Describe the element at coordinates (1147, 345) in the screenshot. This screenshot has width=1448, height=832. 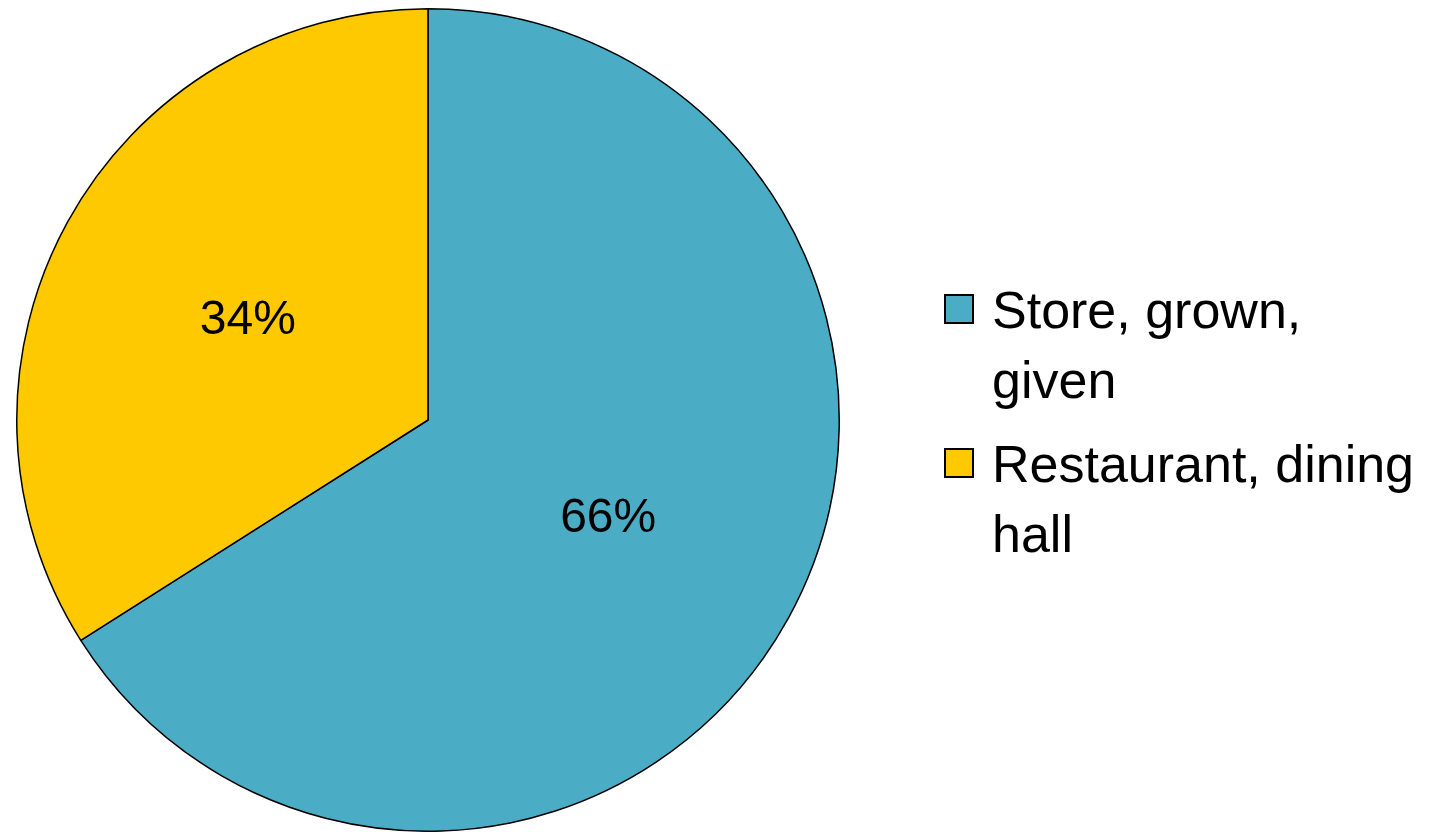
I see `legend-label: Store, grown, given` at that location.